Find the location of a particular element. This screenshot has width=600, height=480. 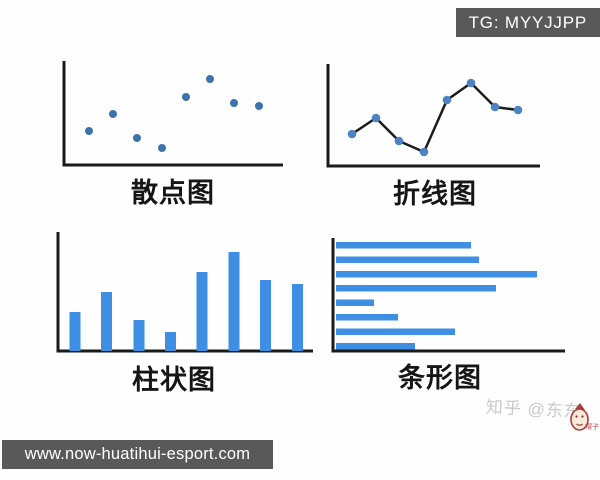

hbar-axes is located at coordinates (448, 295).